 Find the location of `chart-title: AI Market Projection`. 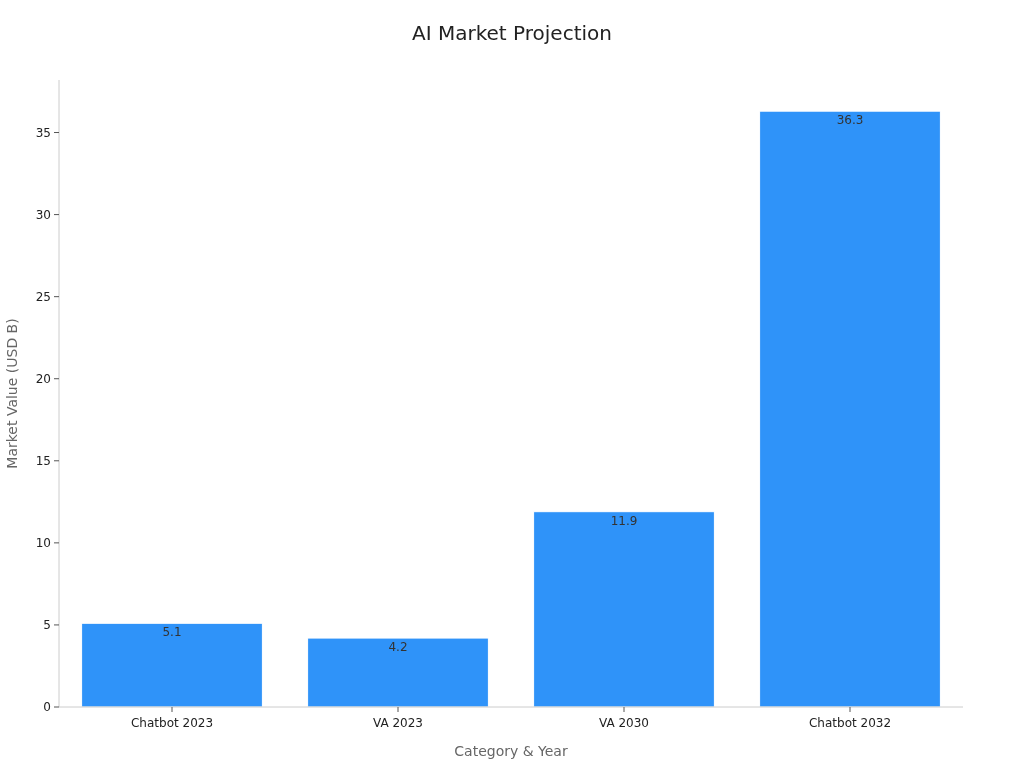

chart-title: AI Market Projection is located at coordinates (512, 33).